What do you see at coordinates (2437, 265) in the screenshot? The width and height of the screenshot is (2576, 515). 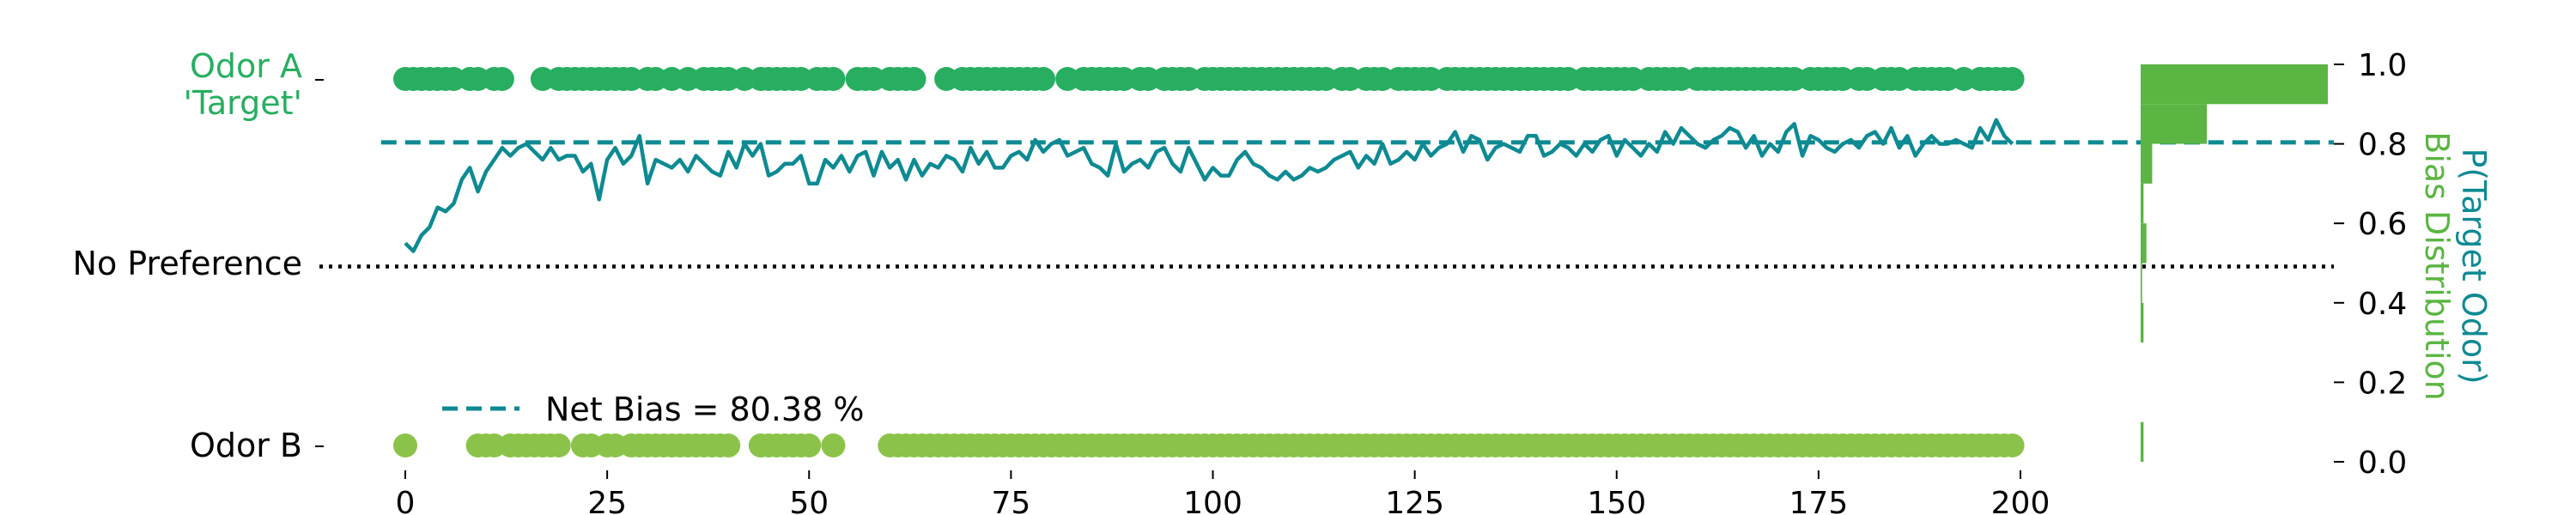 I see `bias-distribution-axis-title: Bias Distribution` at bounding box center [2437, 265].